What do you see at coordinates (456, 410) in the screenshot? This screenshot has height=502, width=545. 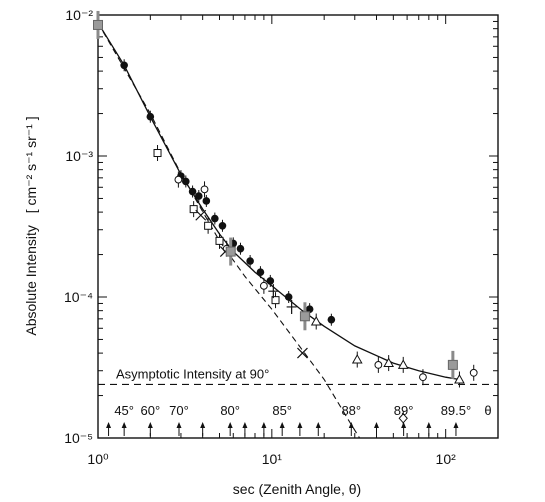 I see `angle-label: 89.5°` at bounding box center [456, 410].